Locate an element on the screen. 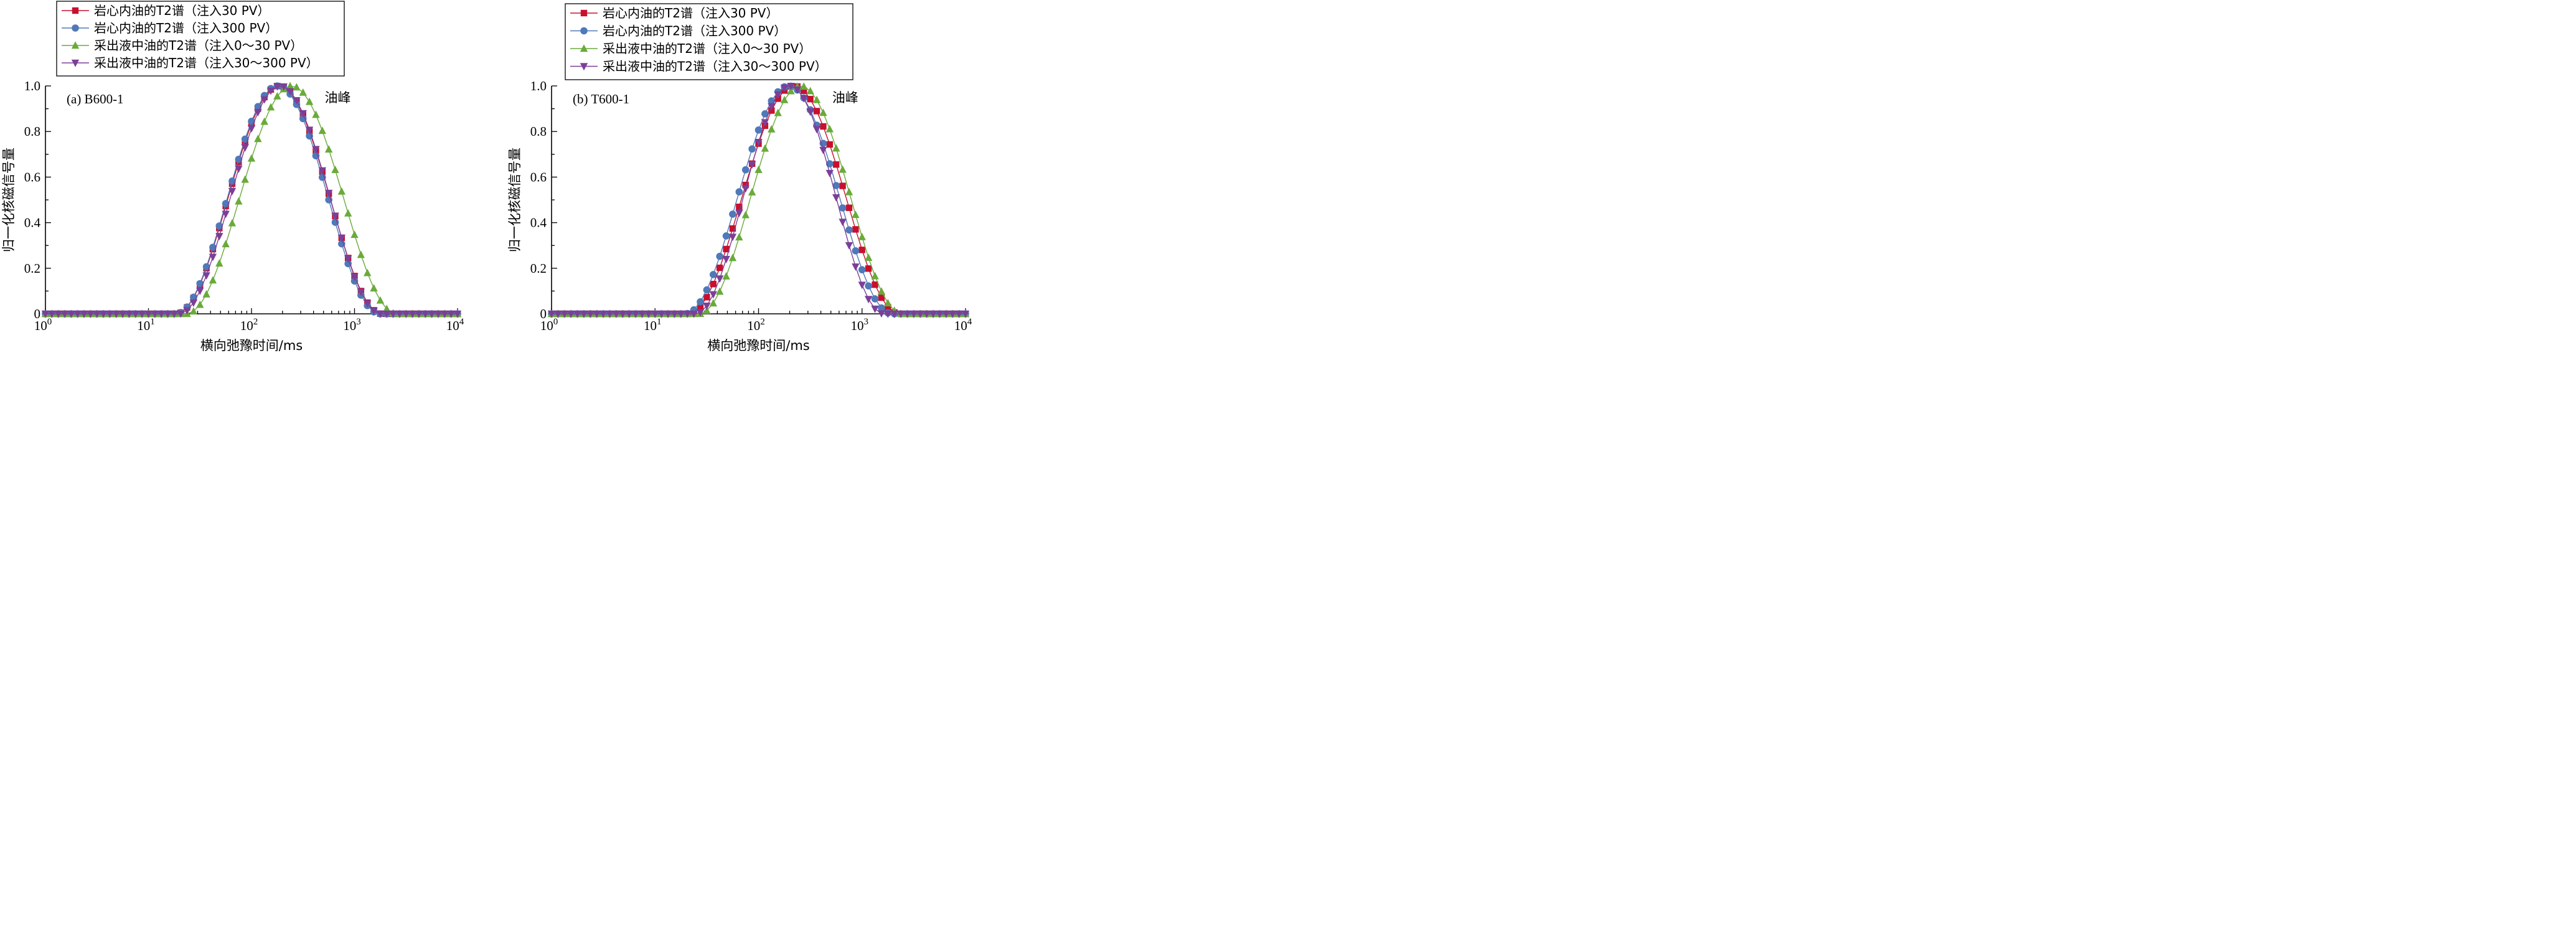 The width and height of the screenshot is (2576, 939). x-tick-label: 10¹ is located at coordinates (146, 325).